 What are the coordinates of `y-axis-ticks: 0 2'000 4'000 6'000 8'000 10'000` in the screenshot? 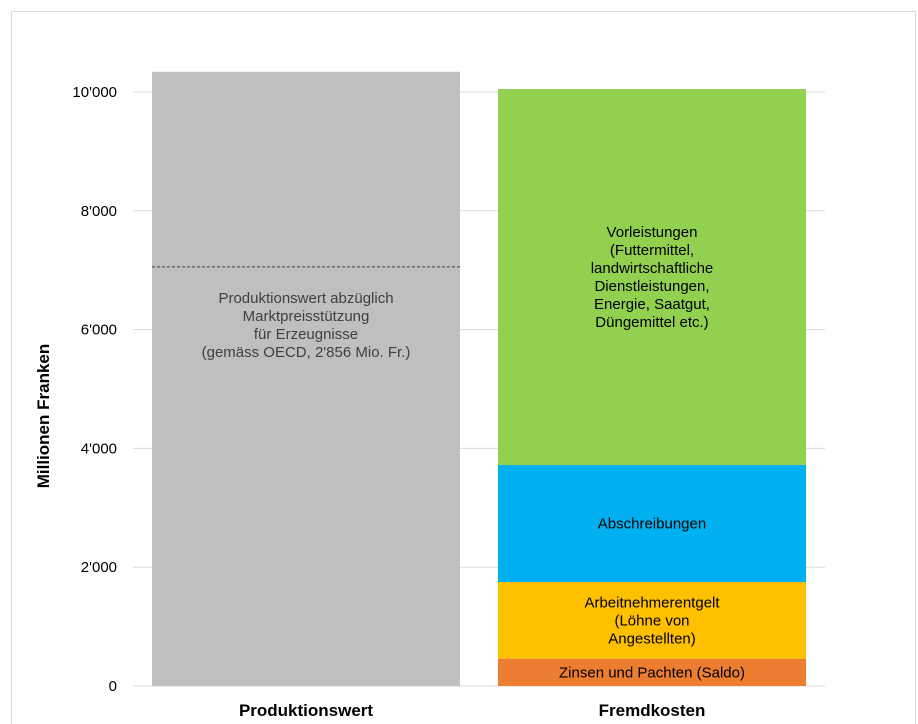 It's located at (94, 389).